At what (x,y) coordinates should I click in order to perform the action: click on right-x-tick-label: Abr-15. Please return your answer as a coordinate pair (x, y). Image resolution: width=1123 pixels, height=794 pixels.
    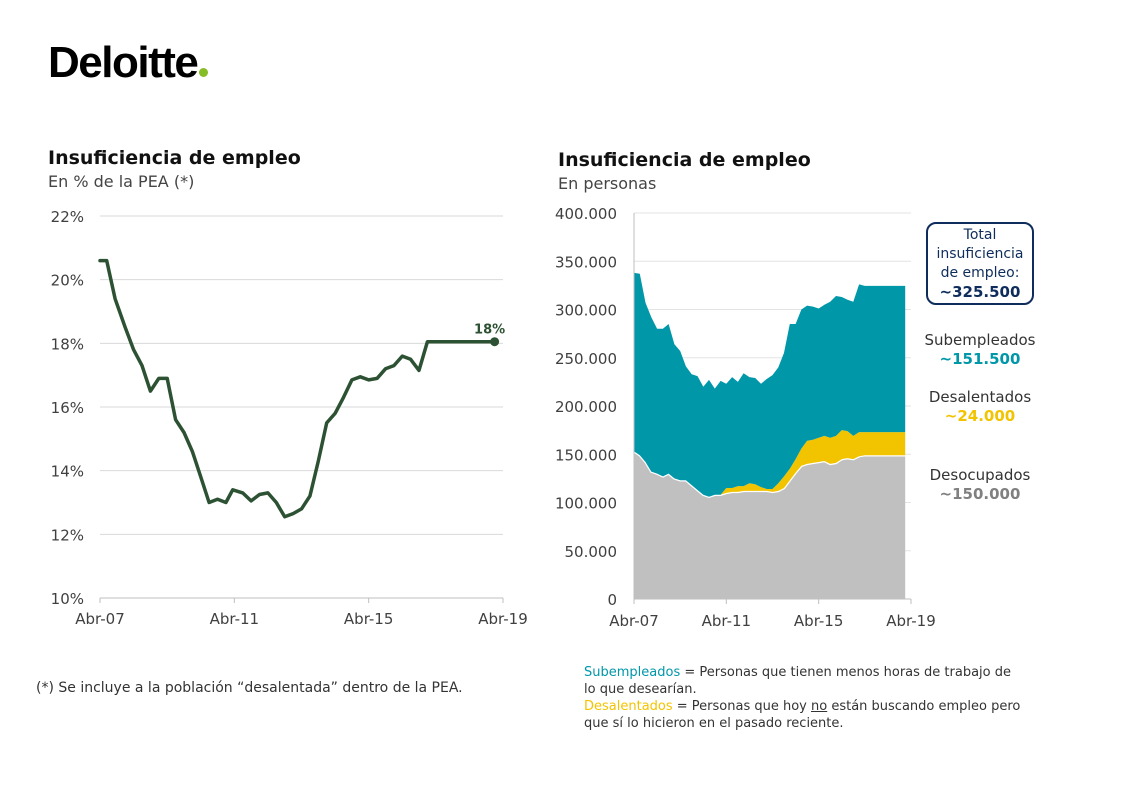
    Looking at the image, I should click on (819, 621).